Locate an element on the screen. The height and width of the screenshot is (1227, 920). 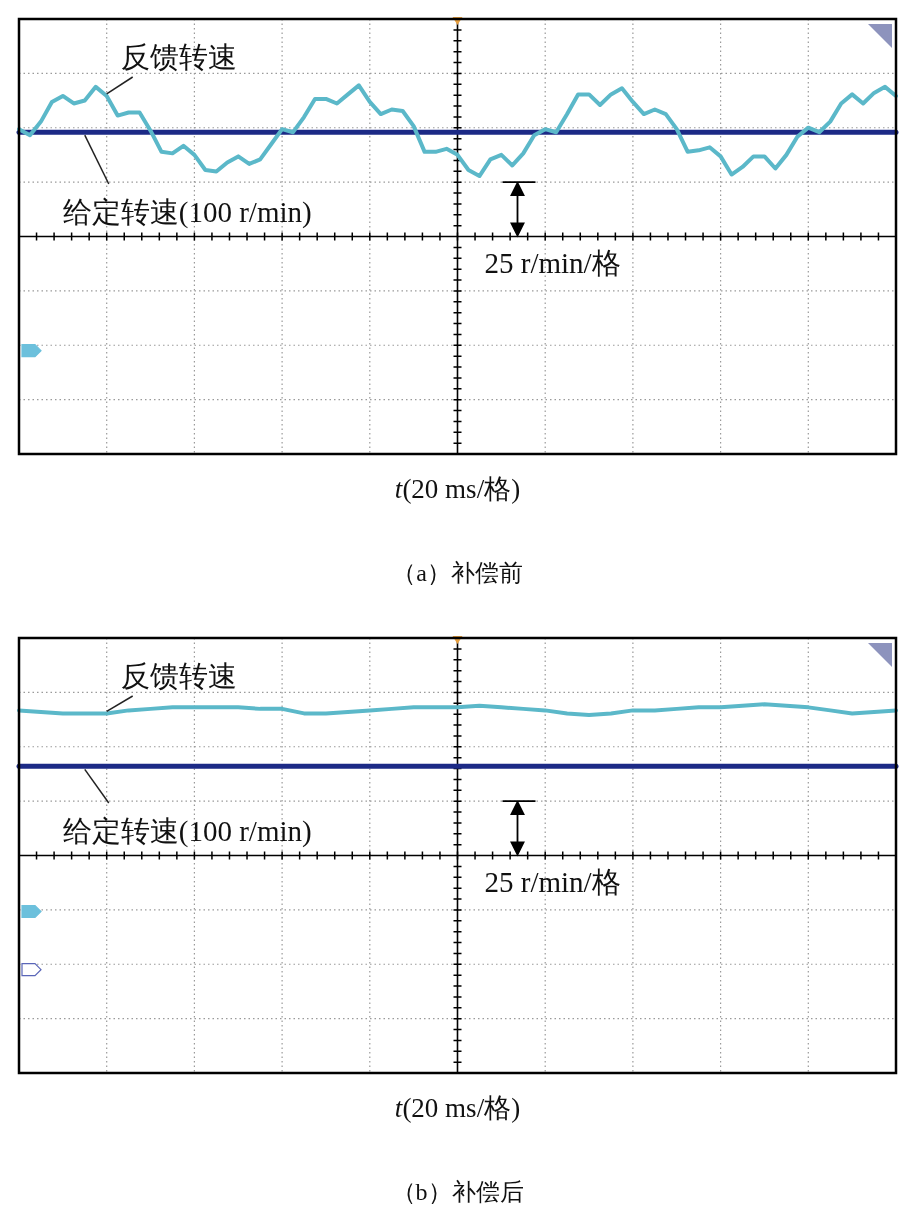
text: 给定转速(100 r/min) is located at coordinates (187, 212).